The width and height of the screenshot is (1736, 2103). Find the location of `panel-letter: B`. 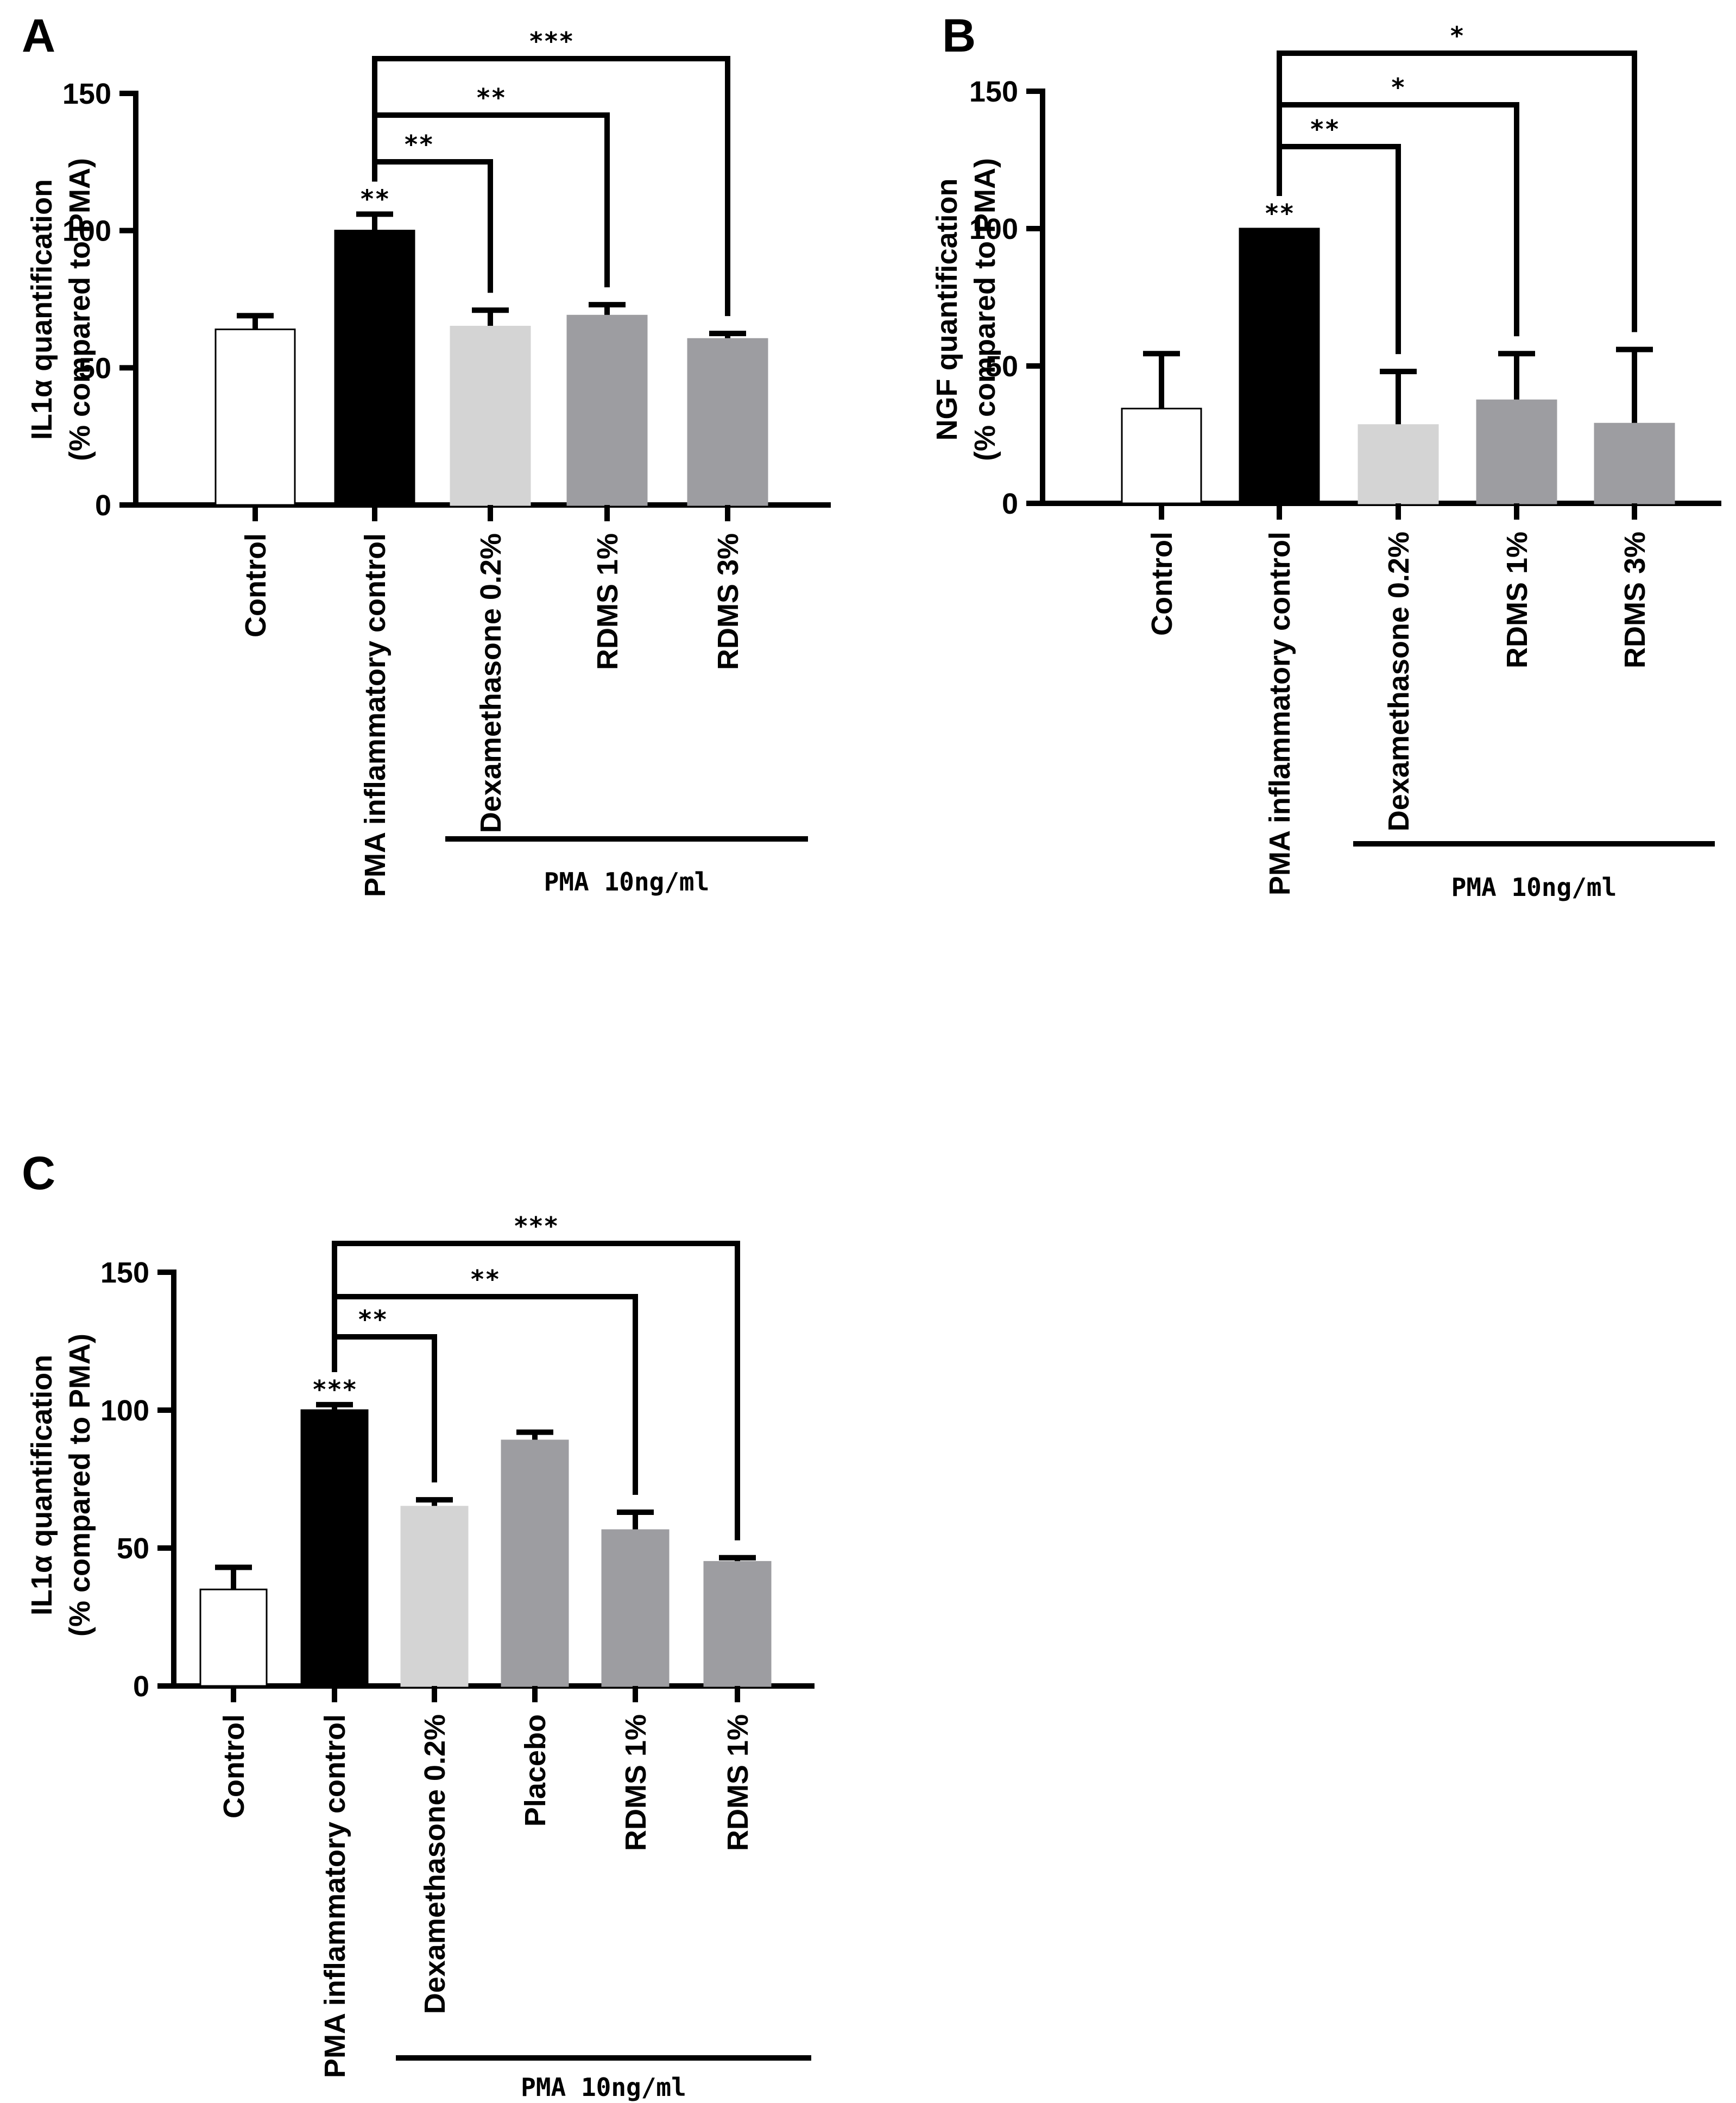

panel-letter: B is located at coordinates (959, 36).